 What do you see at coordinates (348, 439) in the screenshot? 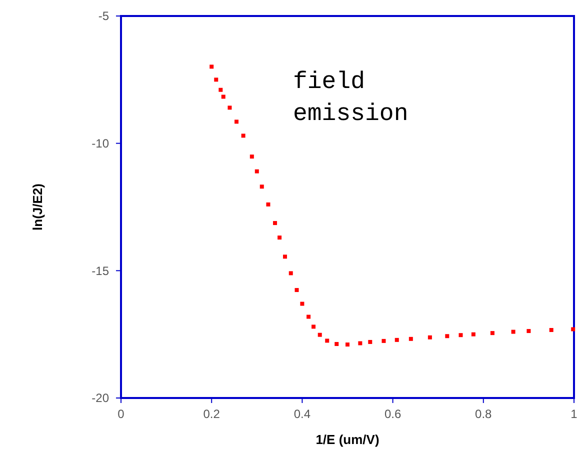
I see `x-axis-title: 1/E (um/V)` at bounding box center [348, 439].